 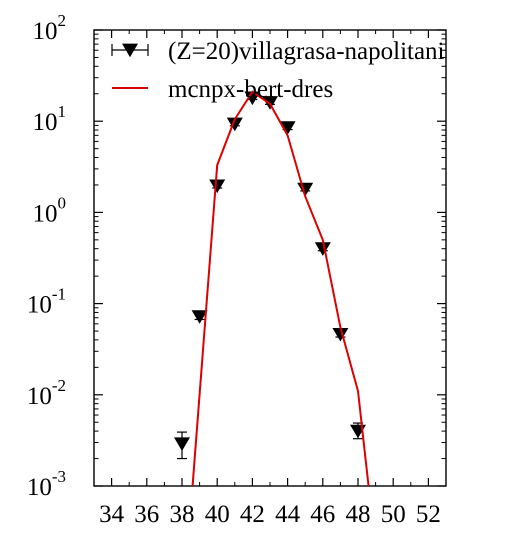 I want to click on legend-triangle-marker, so click(x=130, y=50).